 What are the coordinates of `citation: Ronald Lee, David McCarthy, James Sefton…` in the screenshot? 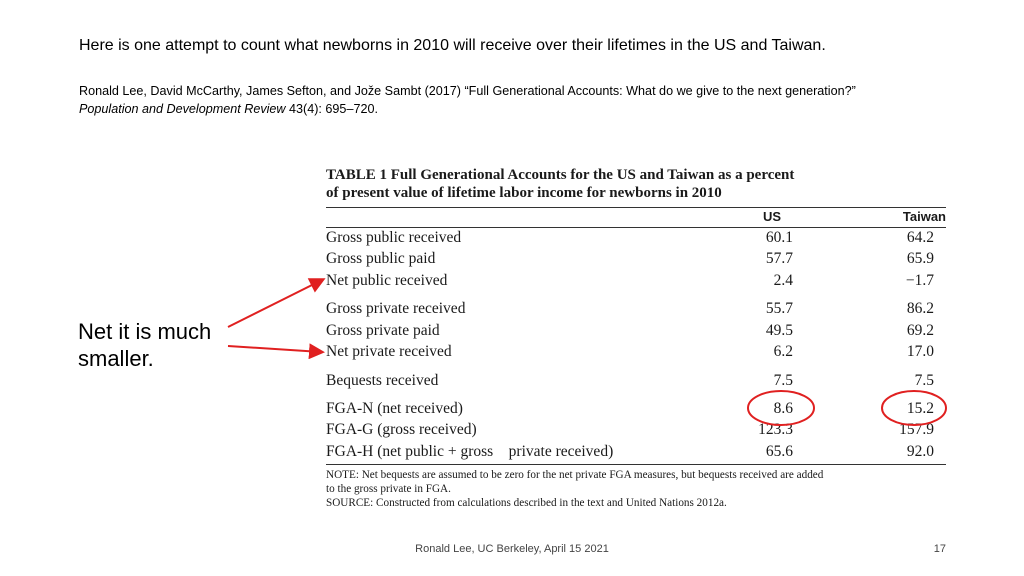 It's located at (467, 100).